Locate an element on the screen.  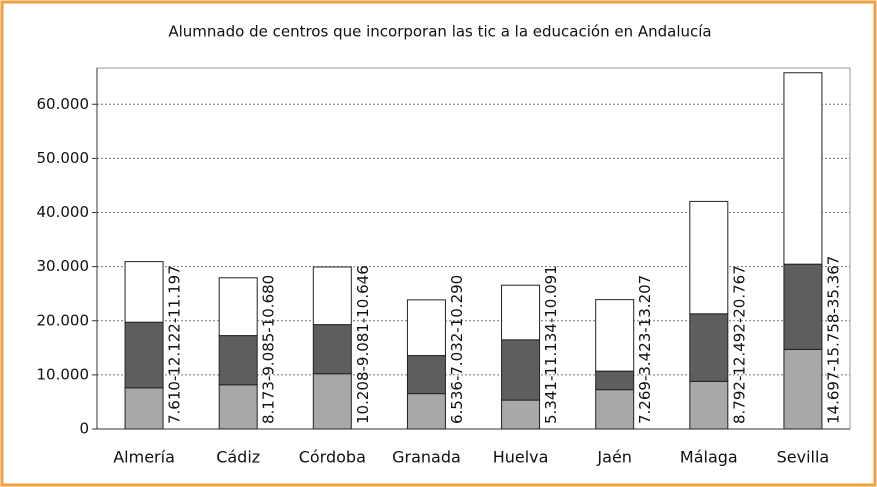
y-tick-label: 50.000 is located at coordinates (63, 158).